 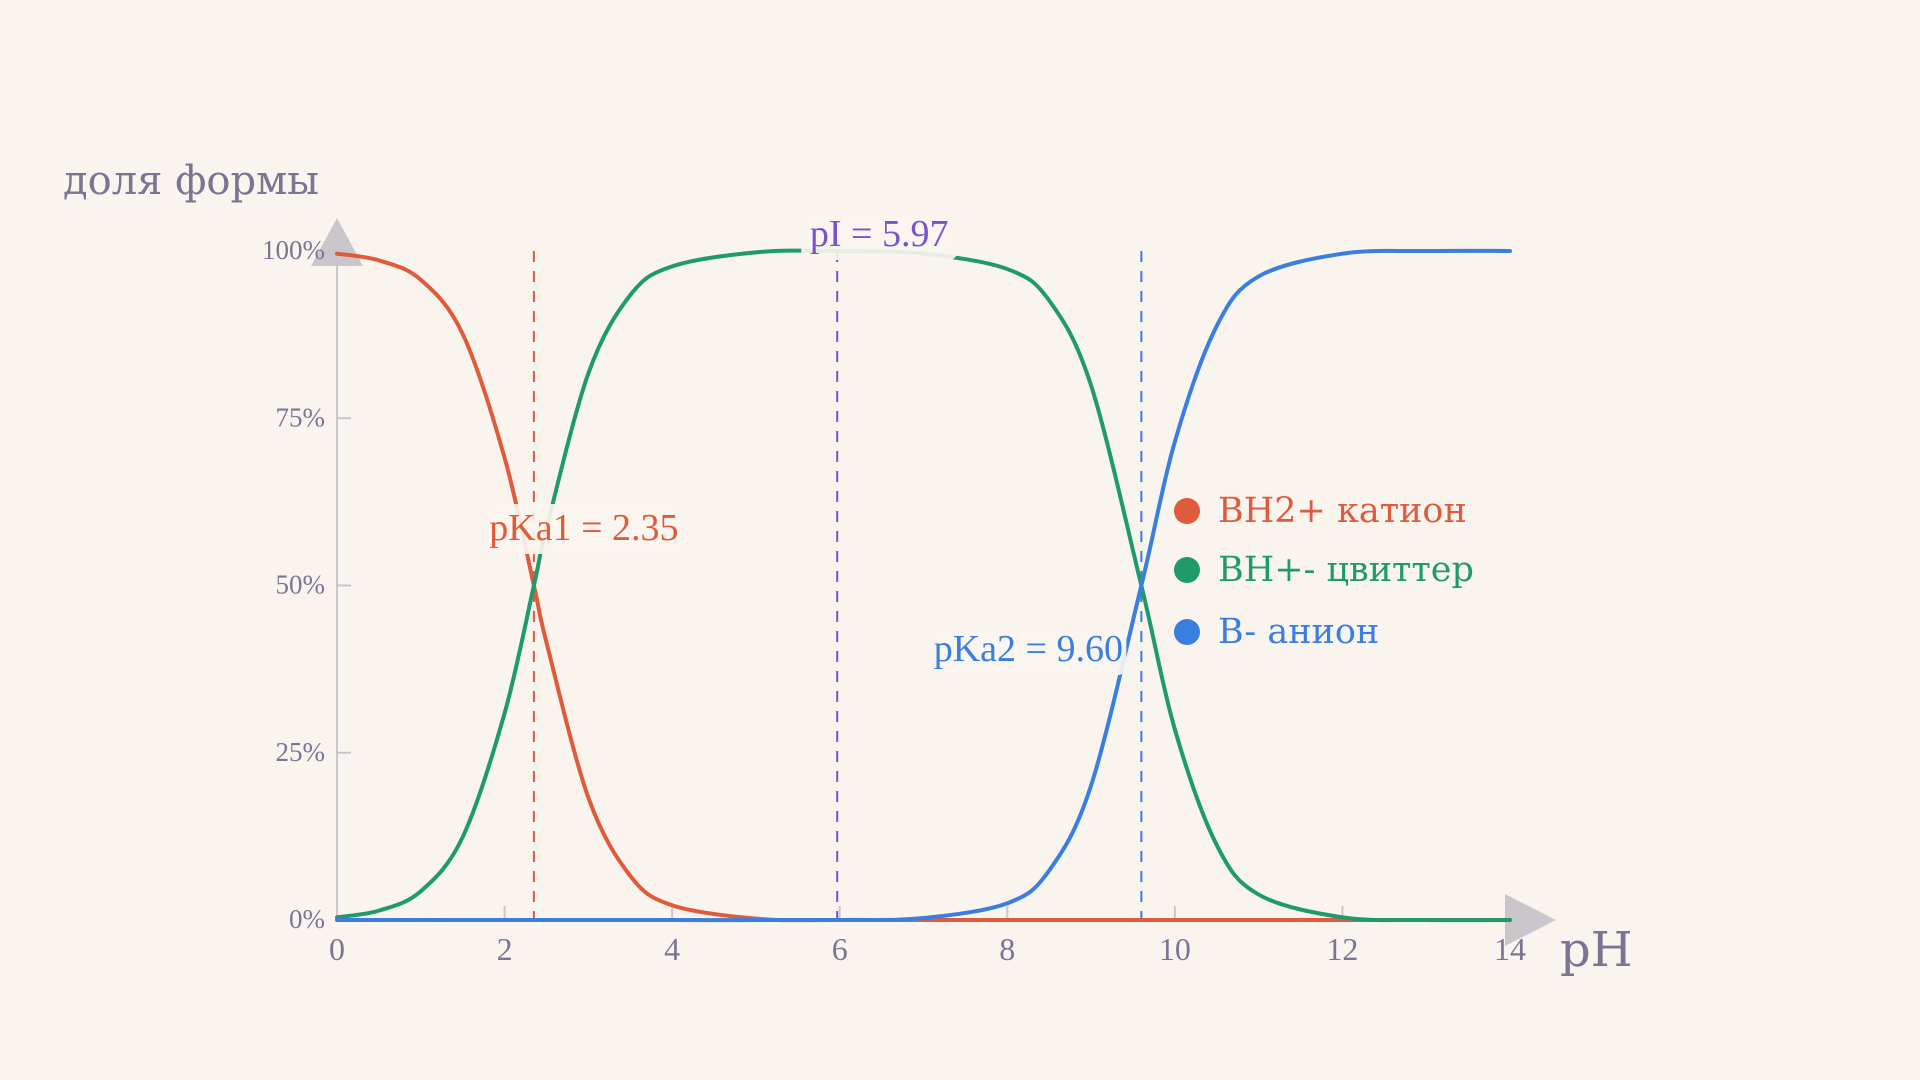 I want to click on legend: BH2+ катион BH+- цвиттер B- анион, so click(x=1324, y=571).